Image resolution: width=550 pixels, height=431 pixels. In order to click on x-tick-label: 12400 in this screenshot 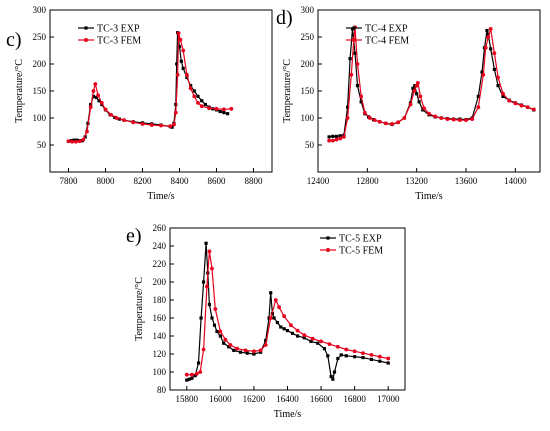, I will do `click(318, 181)`.